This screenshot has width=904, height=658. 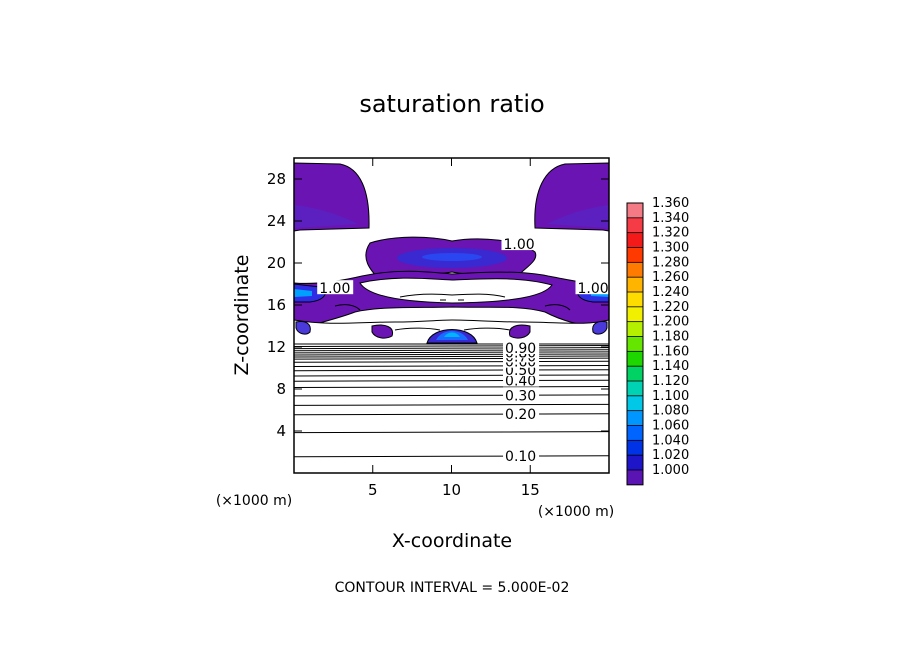 What do you see at coordinates (452, 588) in the screenshot?
I see `contour-interval-text: CONTOUR INTERVAL = 5.000E-02` at bounding box center [452, 588].